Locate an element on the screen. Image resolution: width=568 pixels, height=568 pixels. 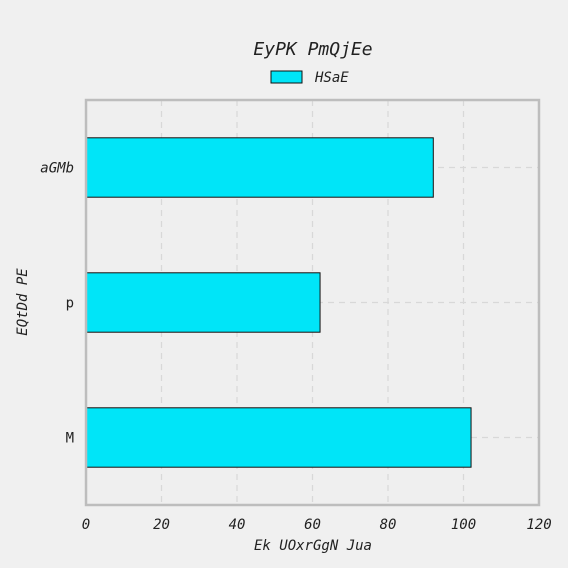
x-tick-label: 0 is located at coordinates (86, 525).